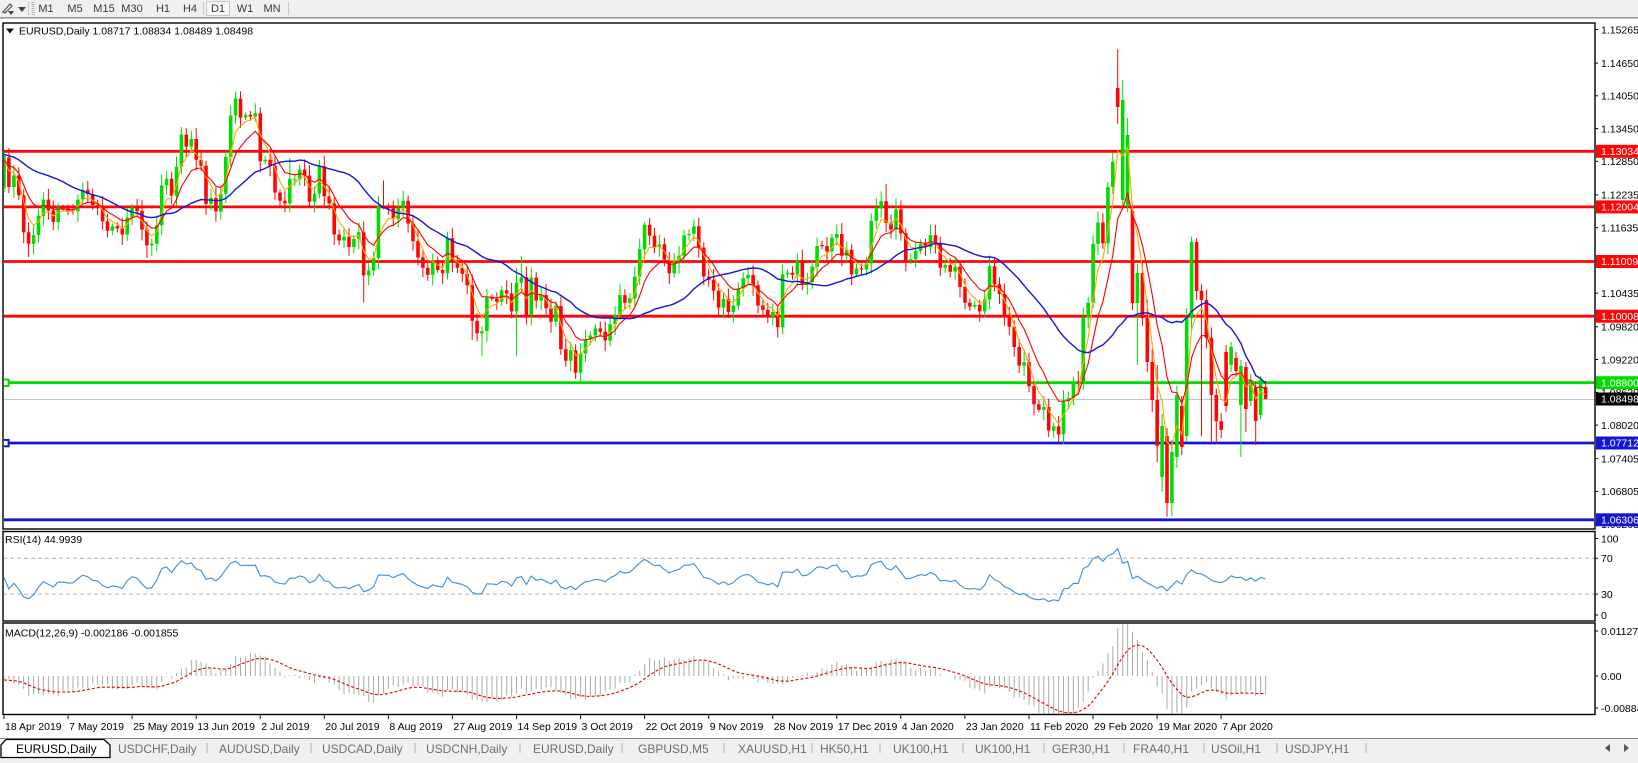 This screenshot has height=763, width=1638. What do you see at coordinates (190, 9) in the screenshot?
I see `svg-text: H4` at bounding box center [190, 9].